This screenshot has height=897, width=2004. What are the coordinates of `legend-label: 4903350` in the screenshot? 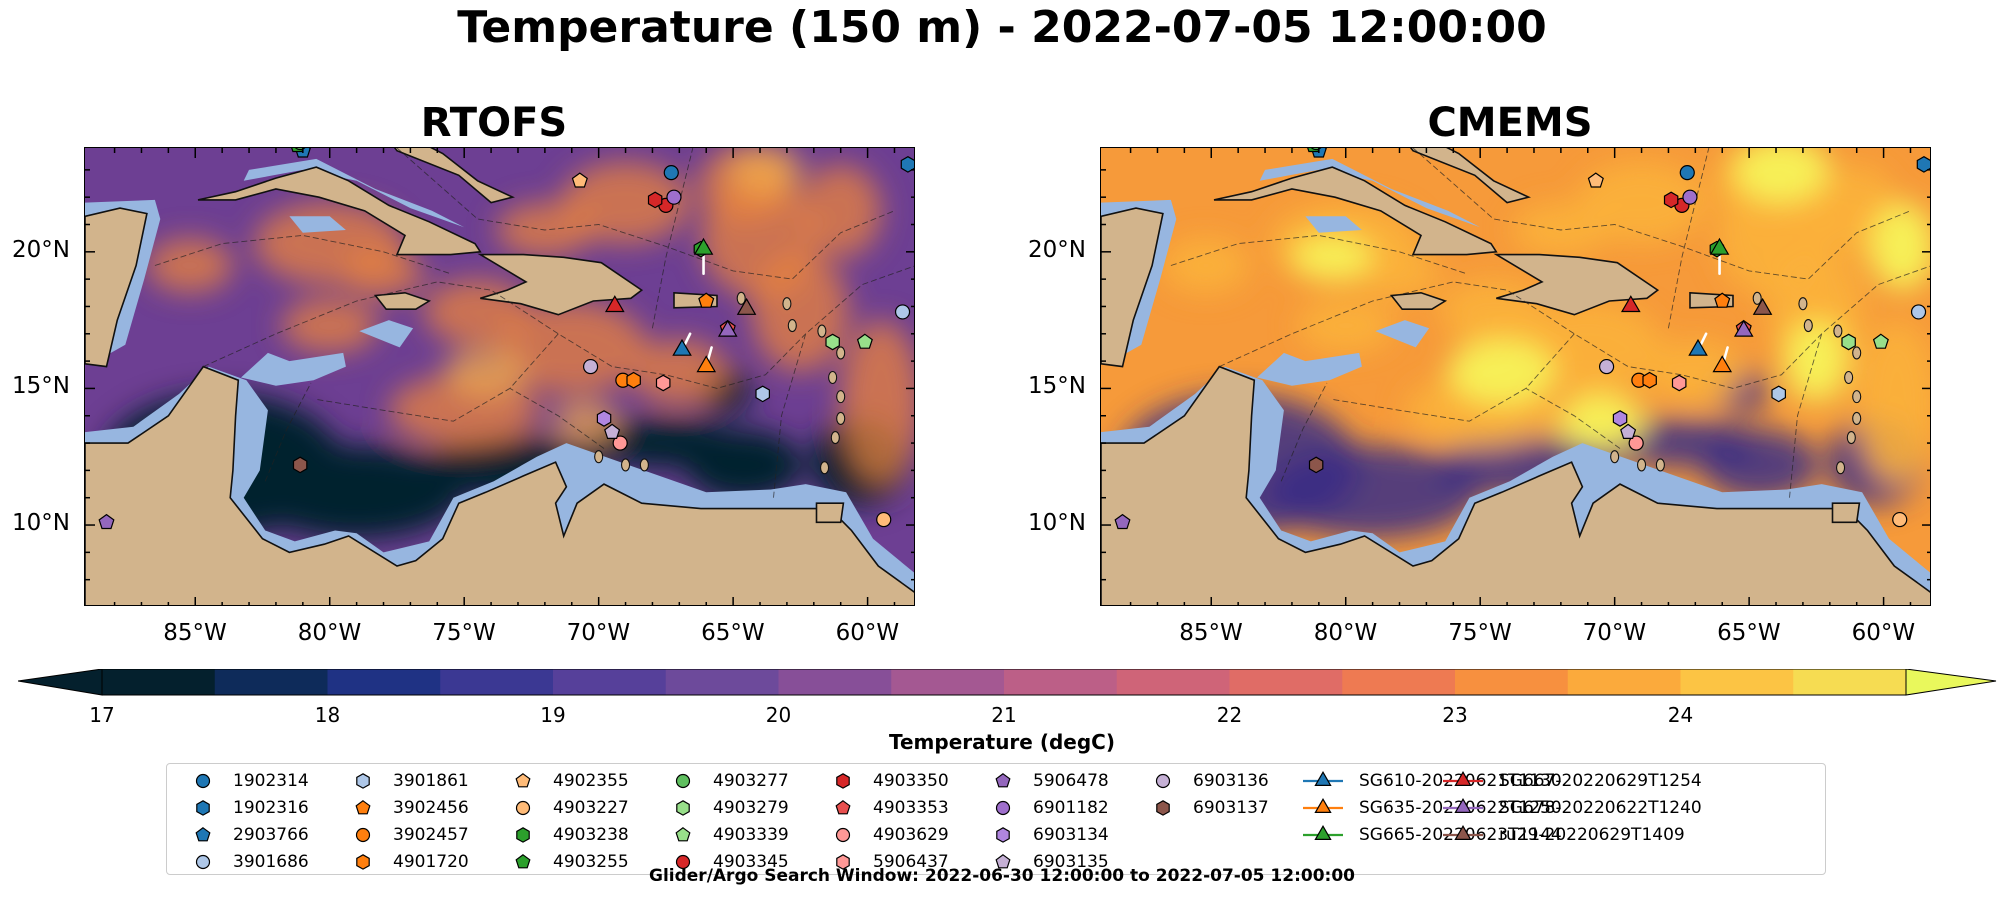 It's located at (911, 781).